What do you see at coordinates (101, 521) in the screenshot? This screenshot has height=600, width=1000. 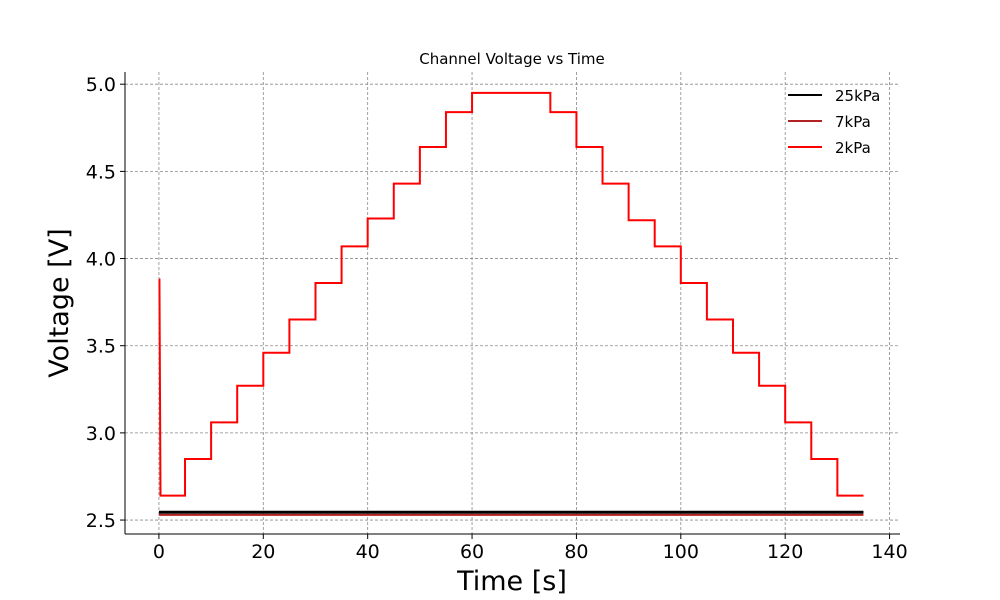 I see `y-tick-label: 2.5` at bounding box center [101, 521].